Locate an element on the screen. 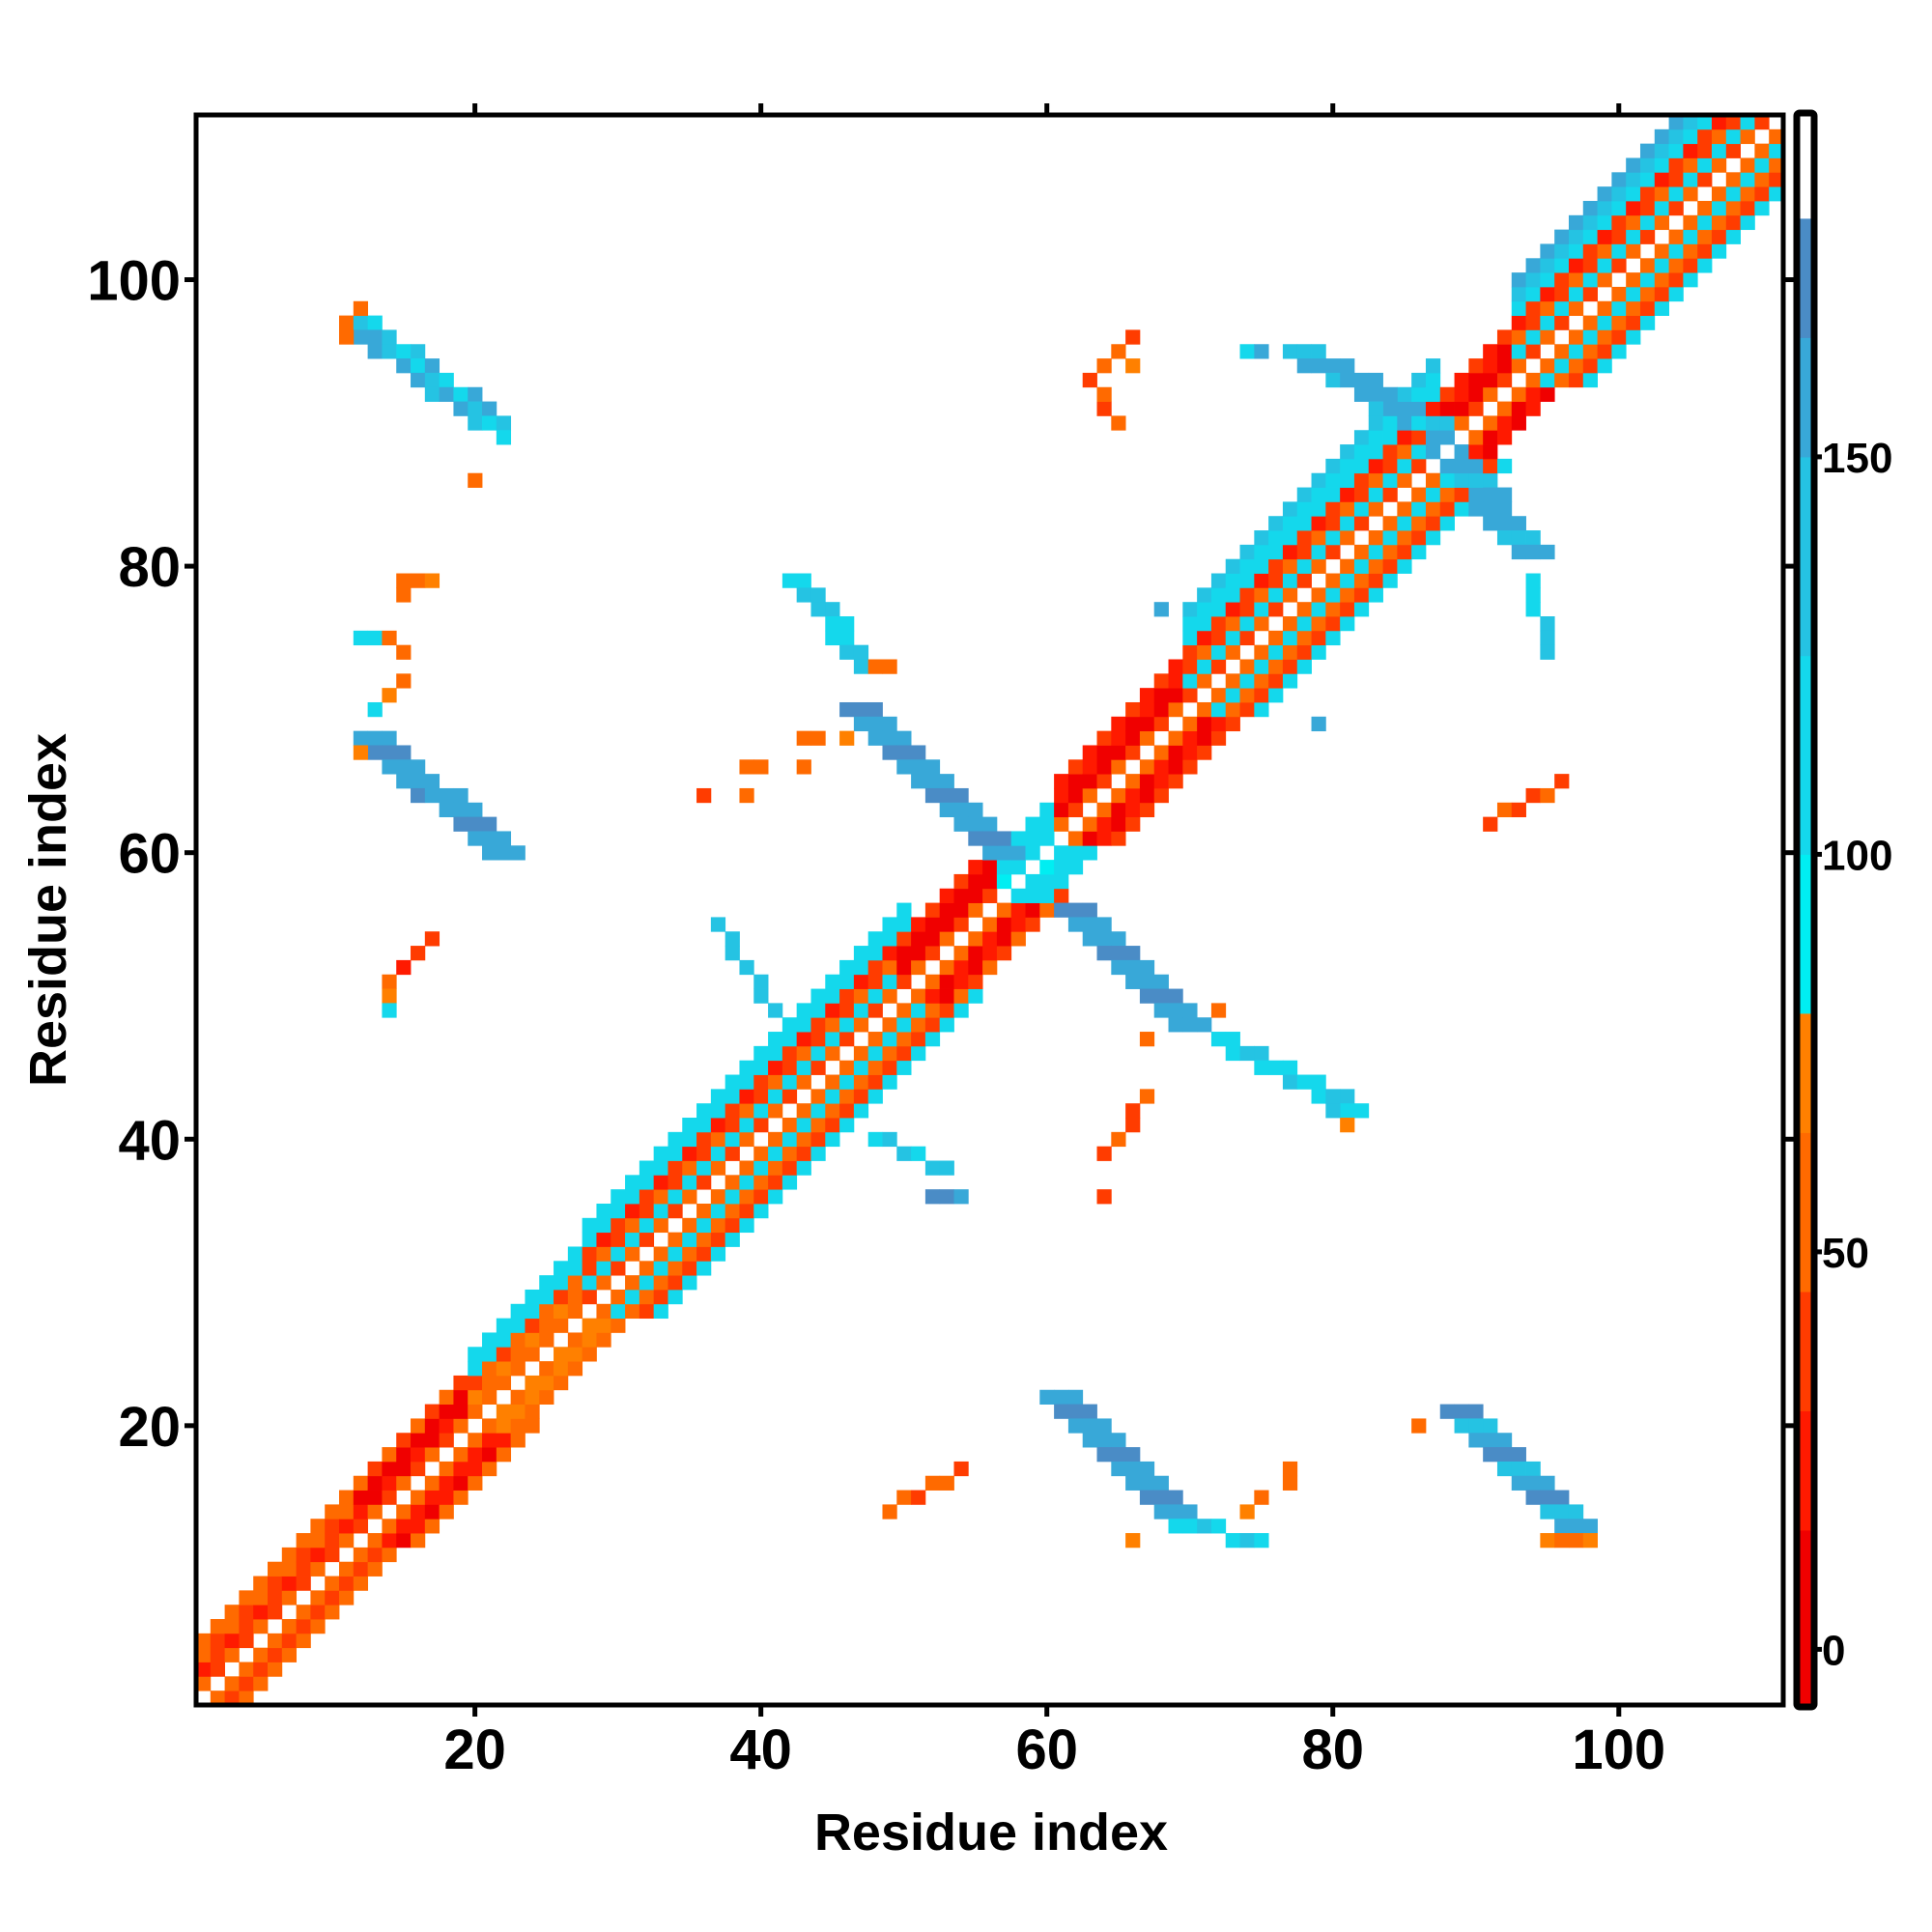  colorbar-tick-label: 50 is located at coordinates (1845, 1253).